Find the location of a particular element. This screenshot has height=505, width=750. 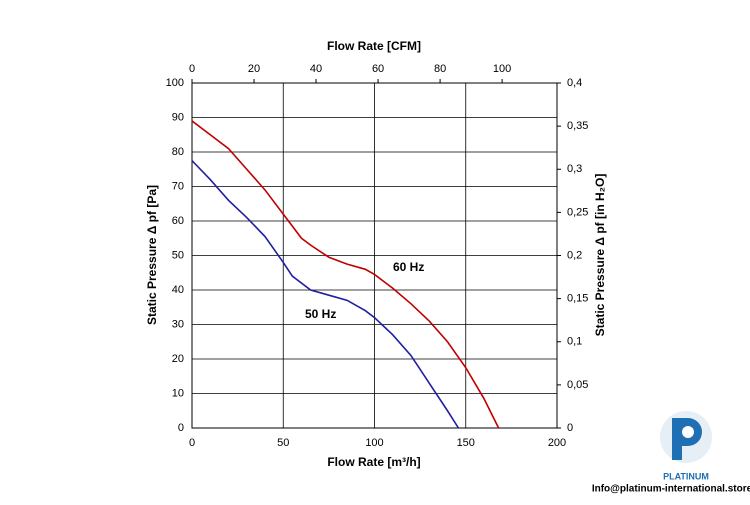

y2-tick-label: 0,15 is located at coordinates (577, 299).